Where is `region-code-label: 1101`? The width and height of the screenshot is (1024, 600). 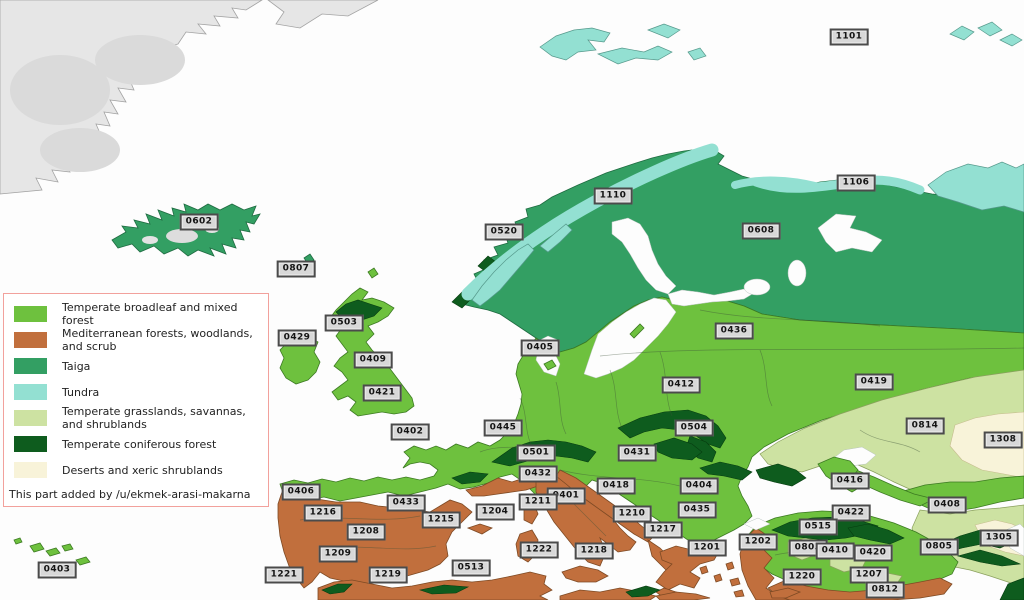
region-code-label: 1101 is located at coordinates (849, 37).